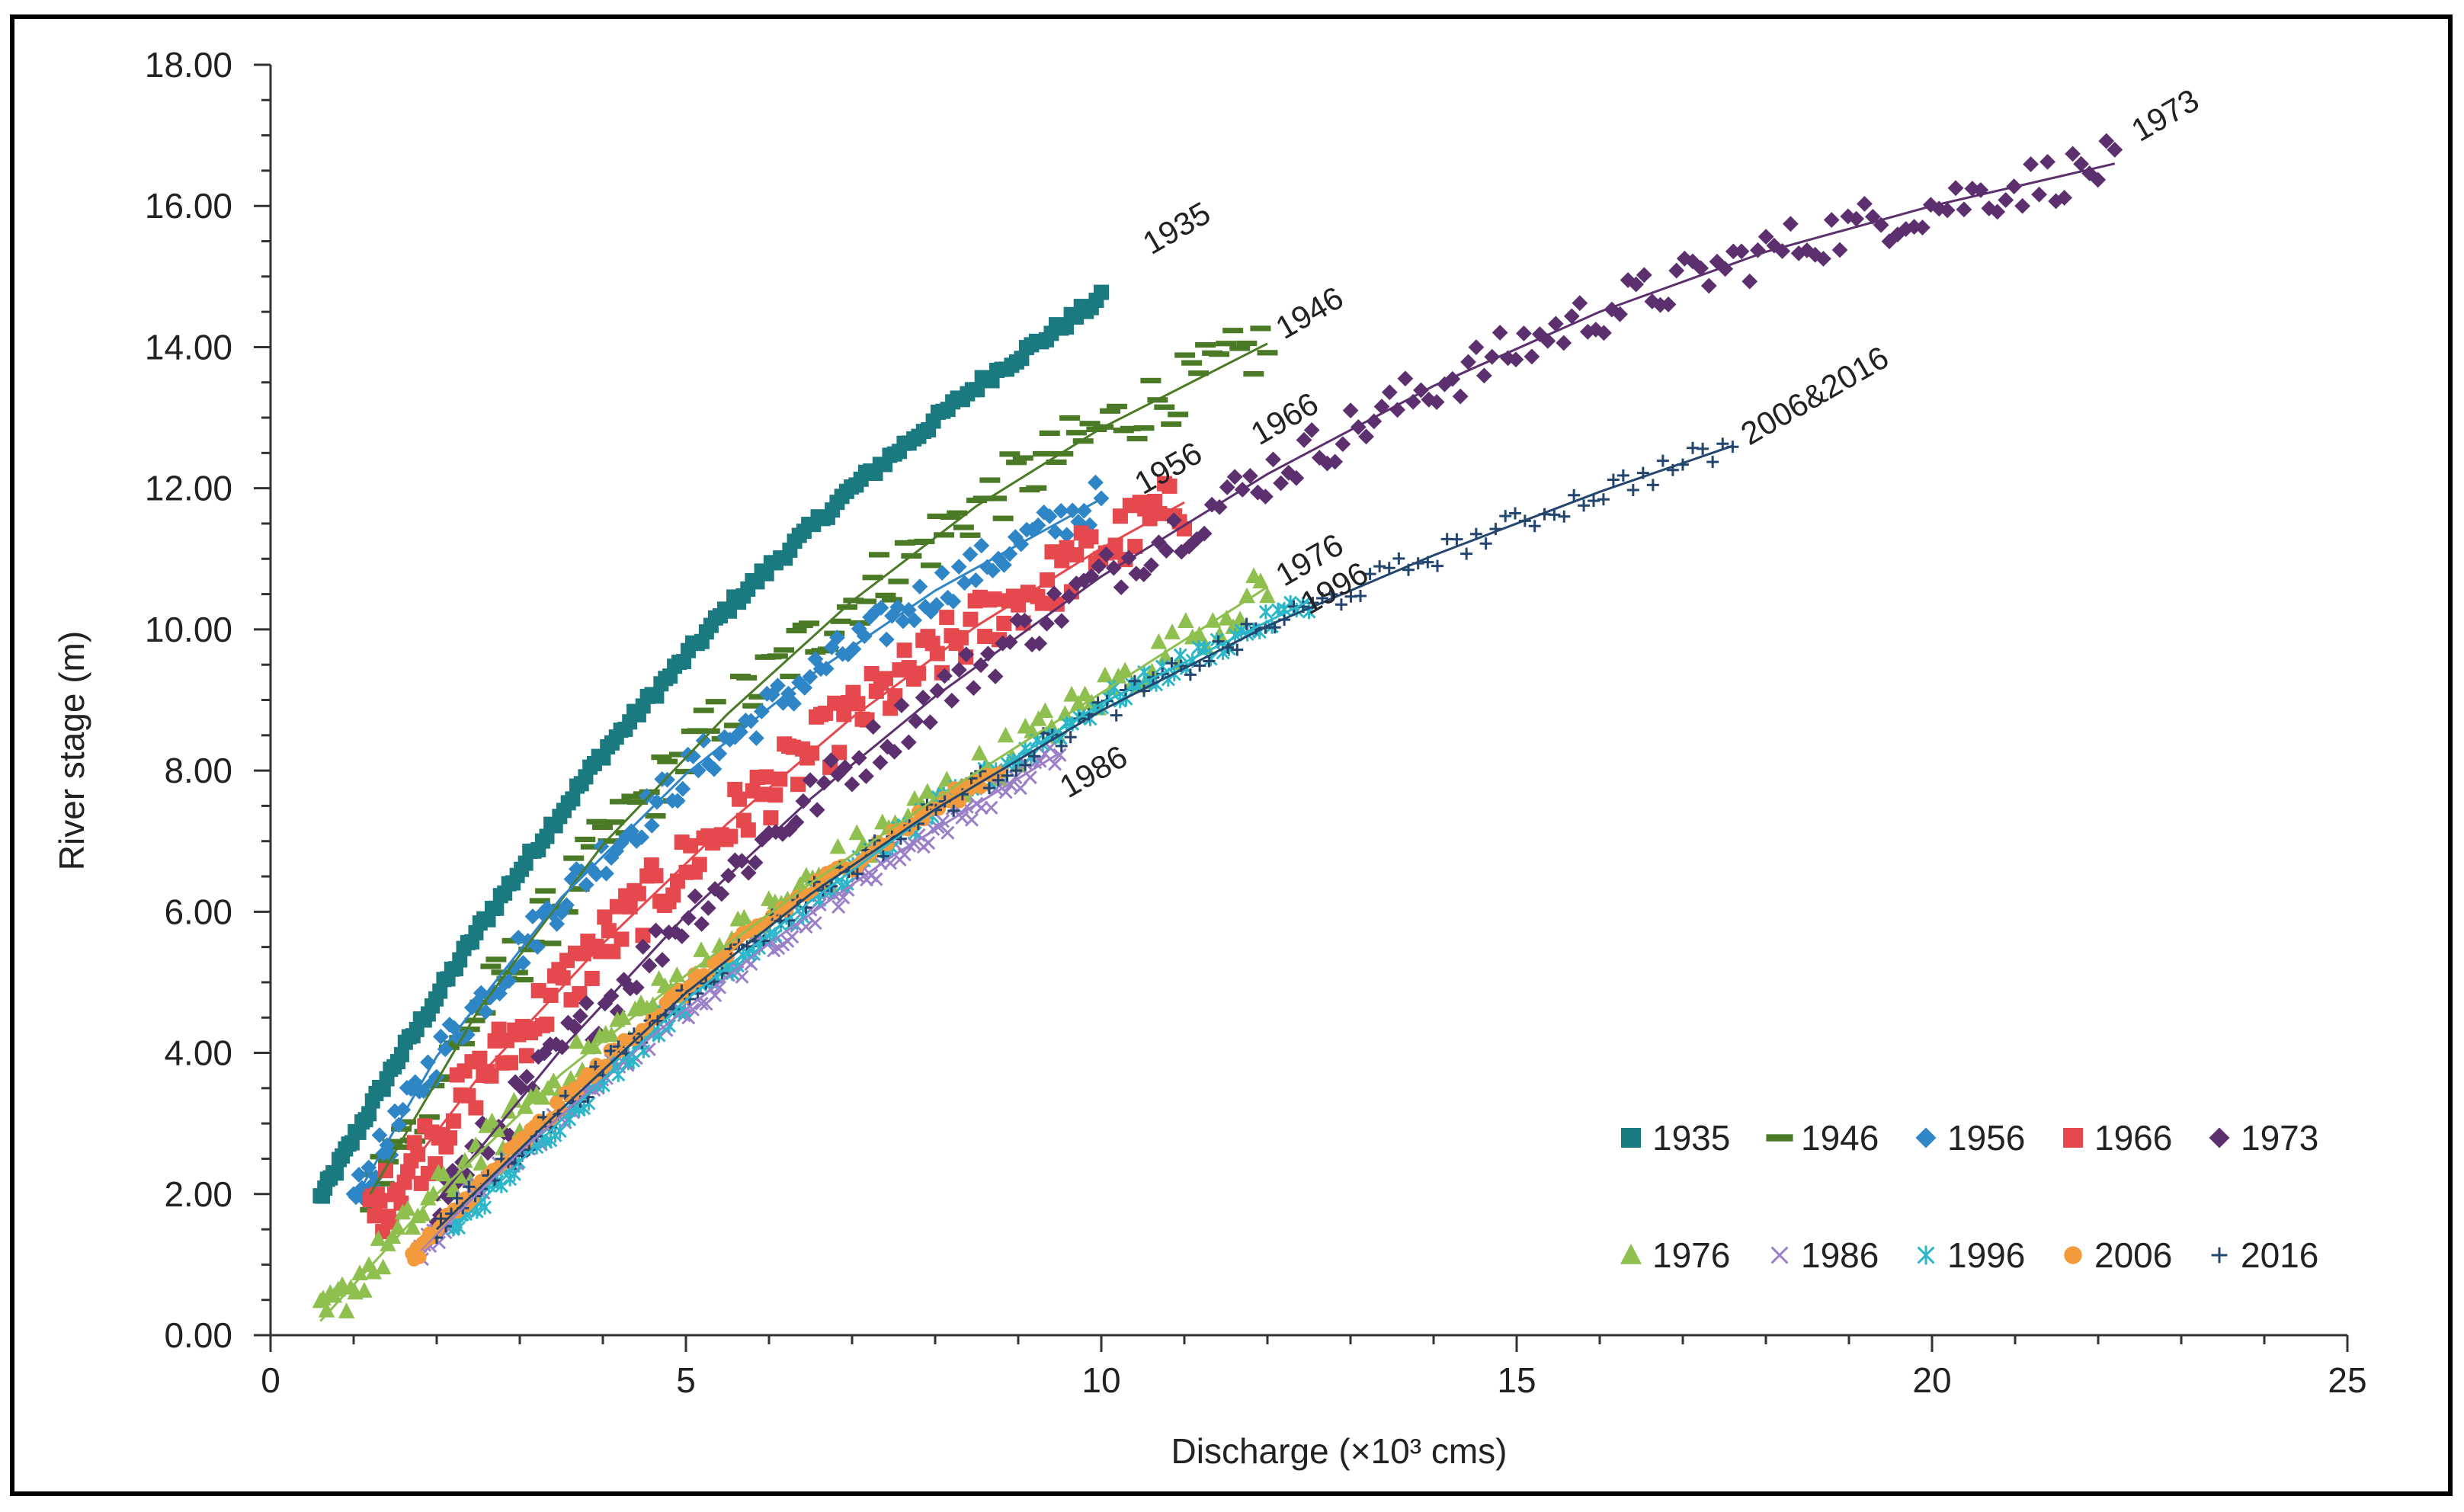 This screenshot has width=2464, height=1512. I want to click on y-tick-label: 12.00, so click(189, 488).